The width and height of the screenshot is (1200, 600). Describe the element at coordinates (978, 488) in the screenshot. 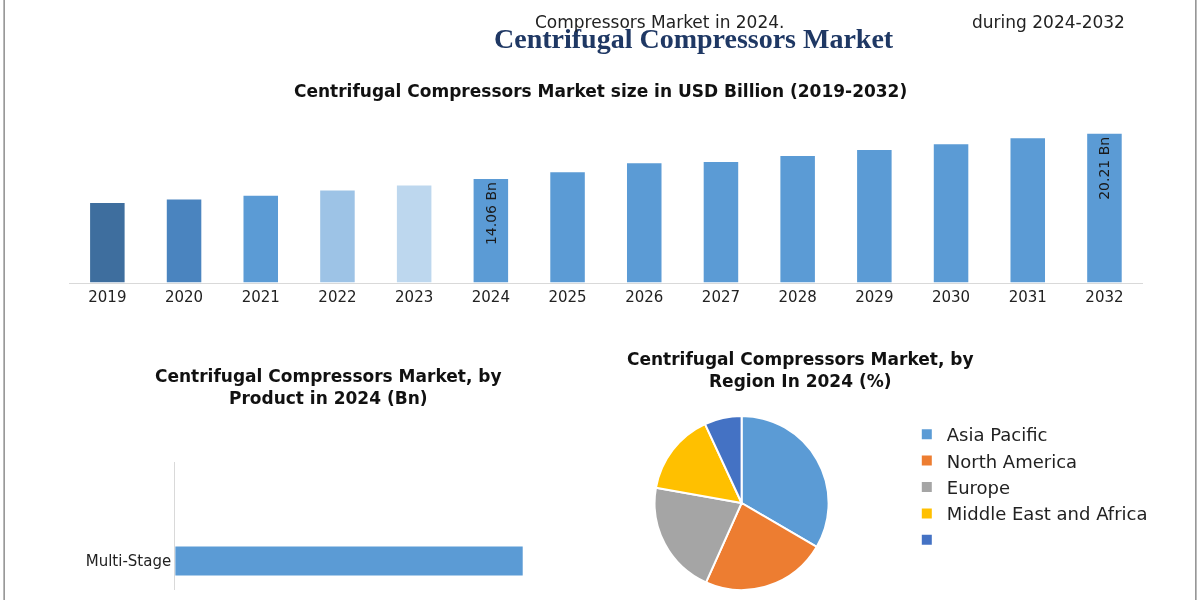

I see `legend-label: Europe` at that location.